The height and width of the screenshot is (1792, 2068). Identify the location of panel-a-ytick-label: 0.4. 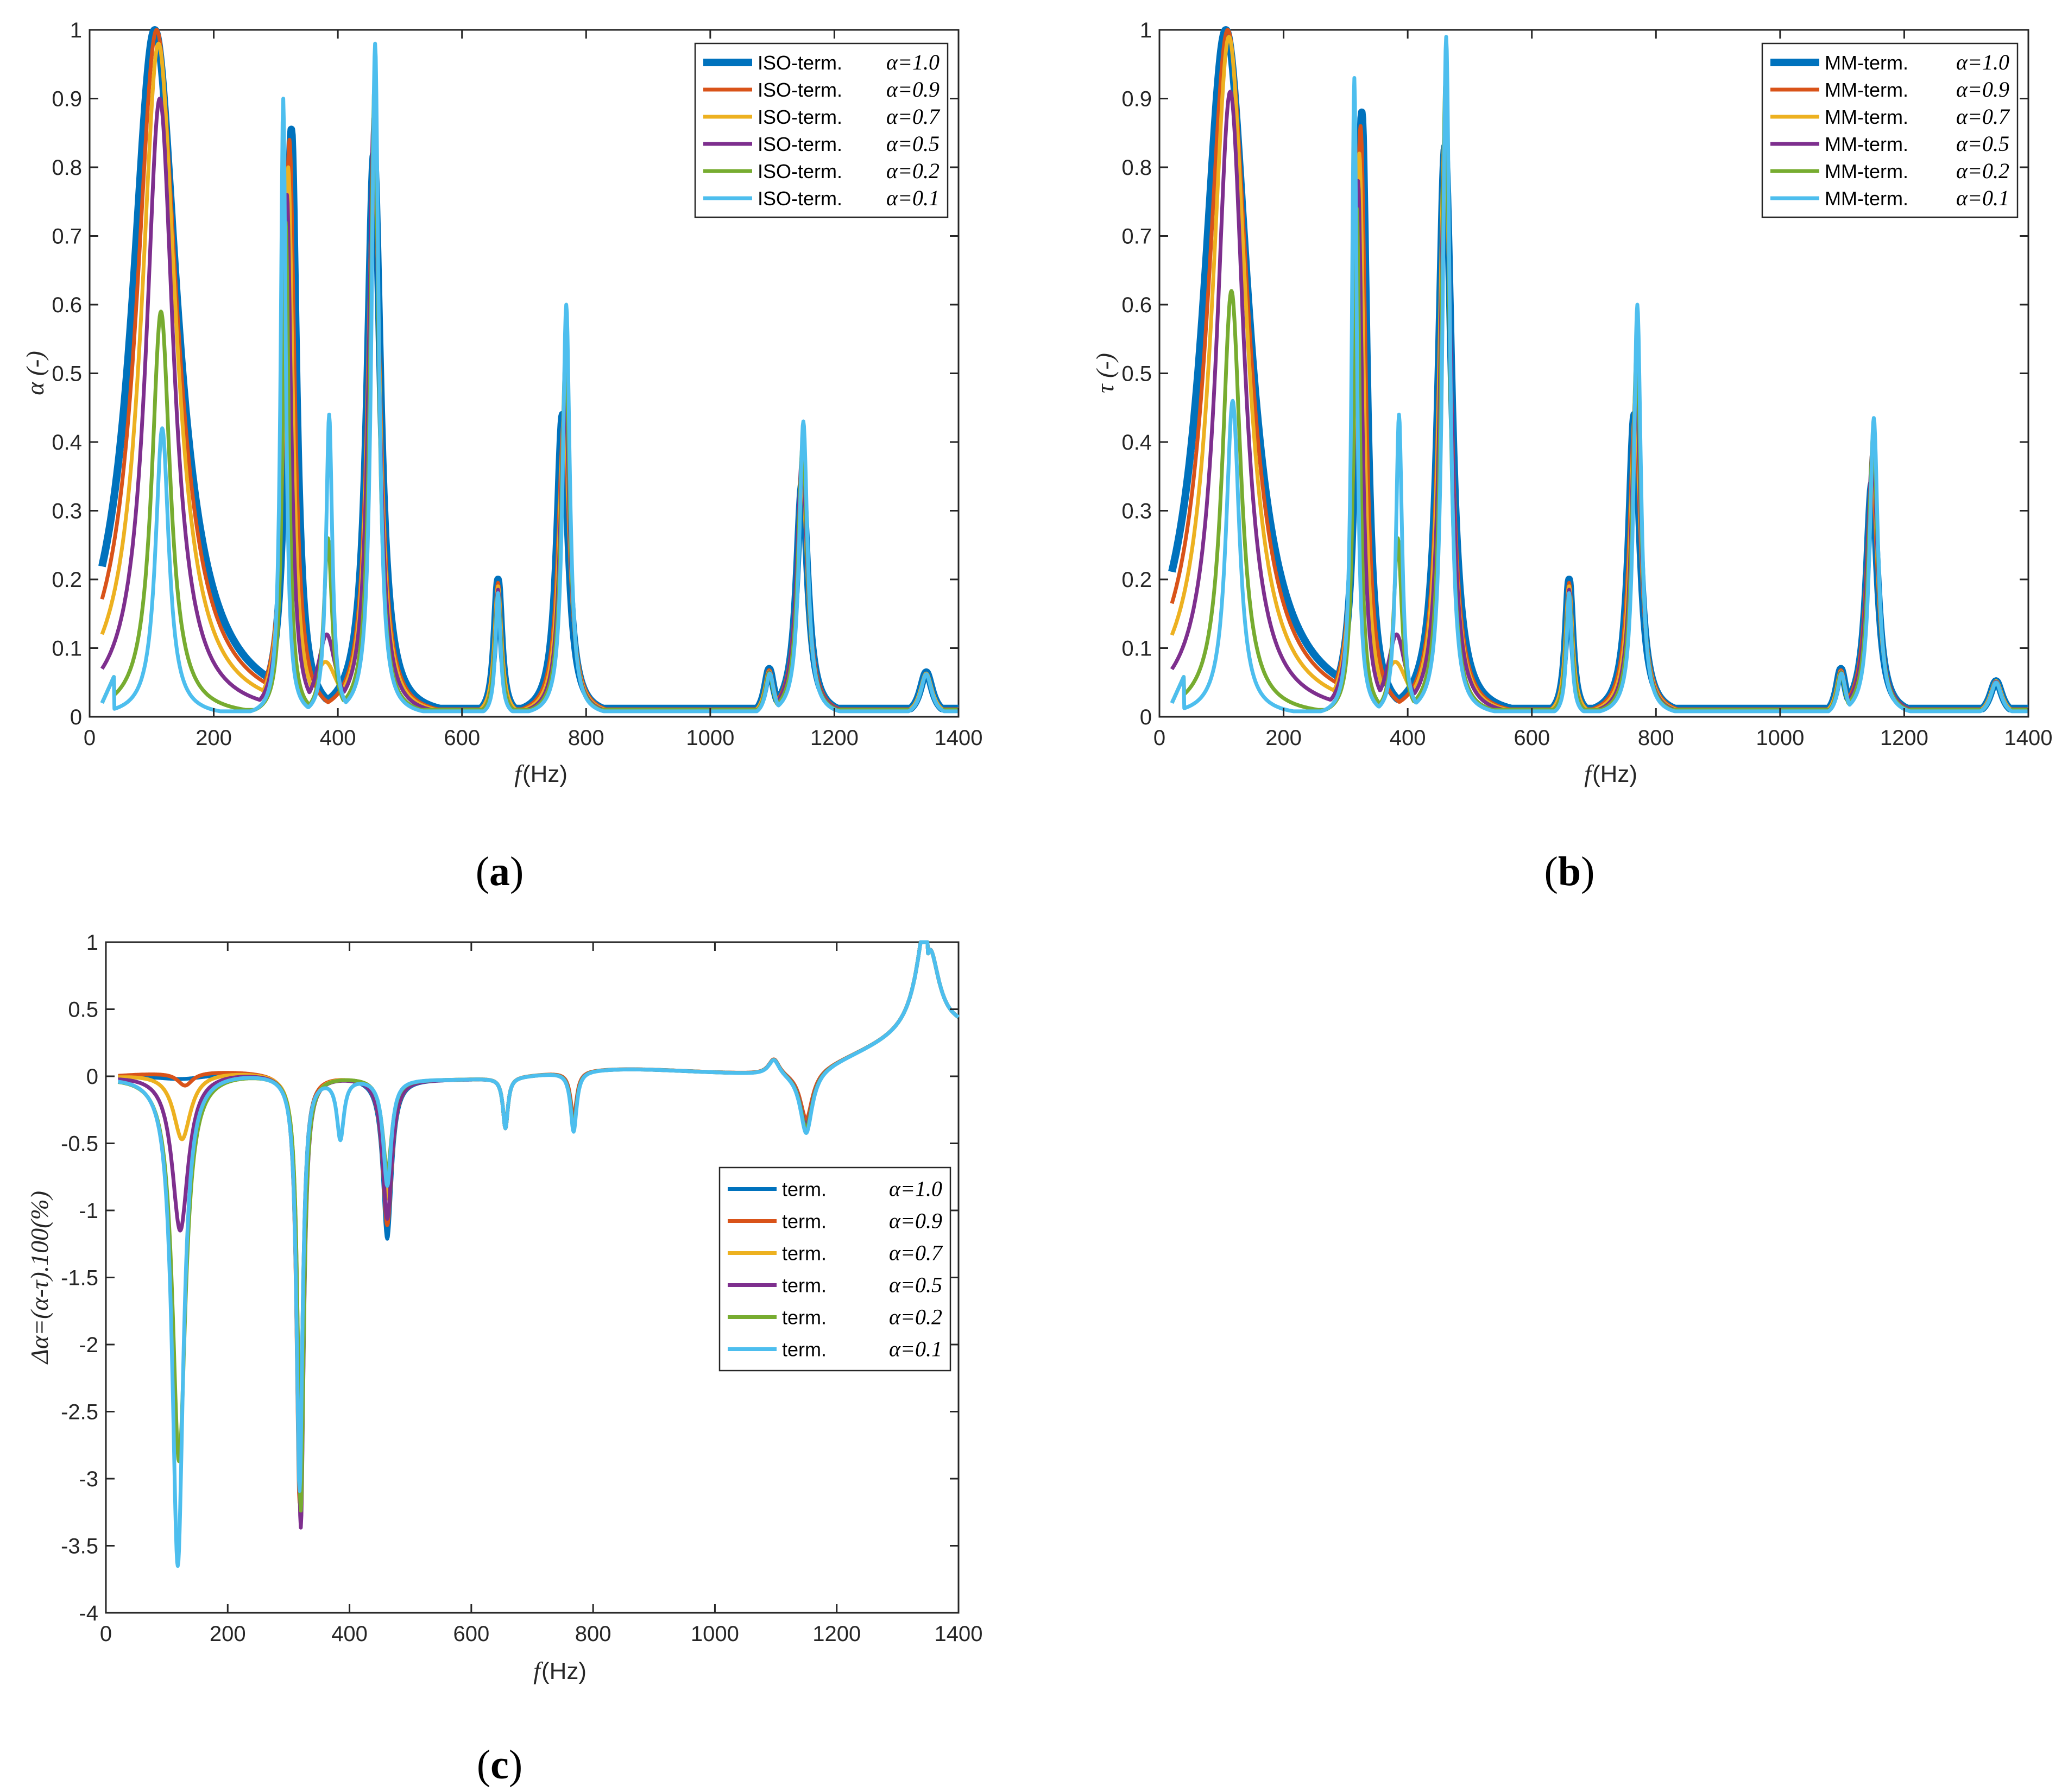
(67, 443).